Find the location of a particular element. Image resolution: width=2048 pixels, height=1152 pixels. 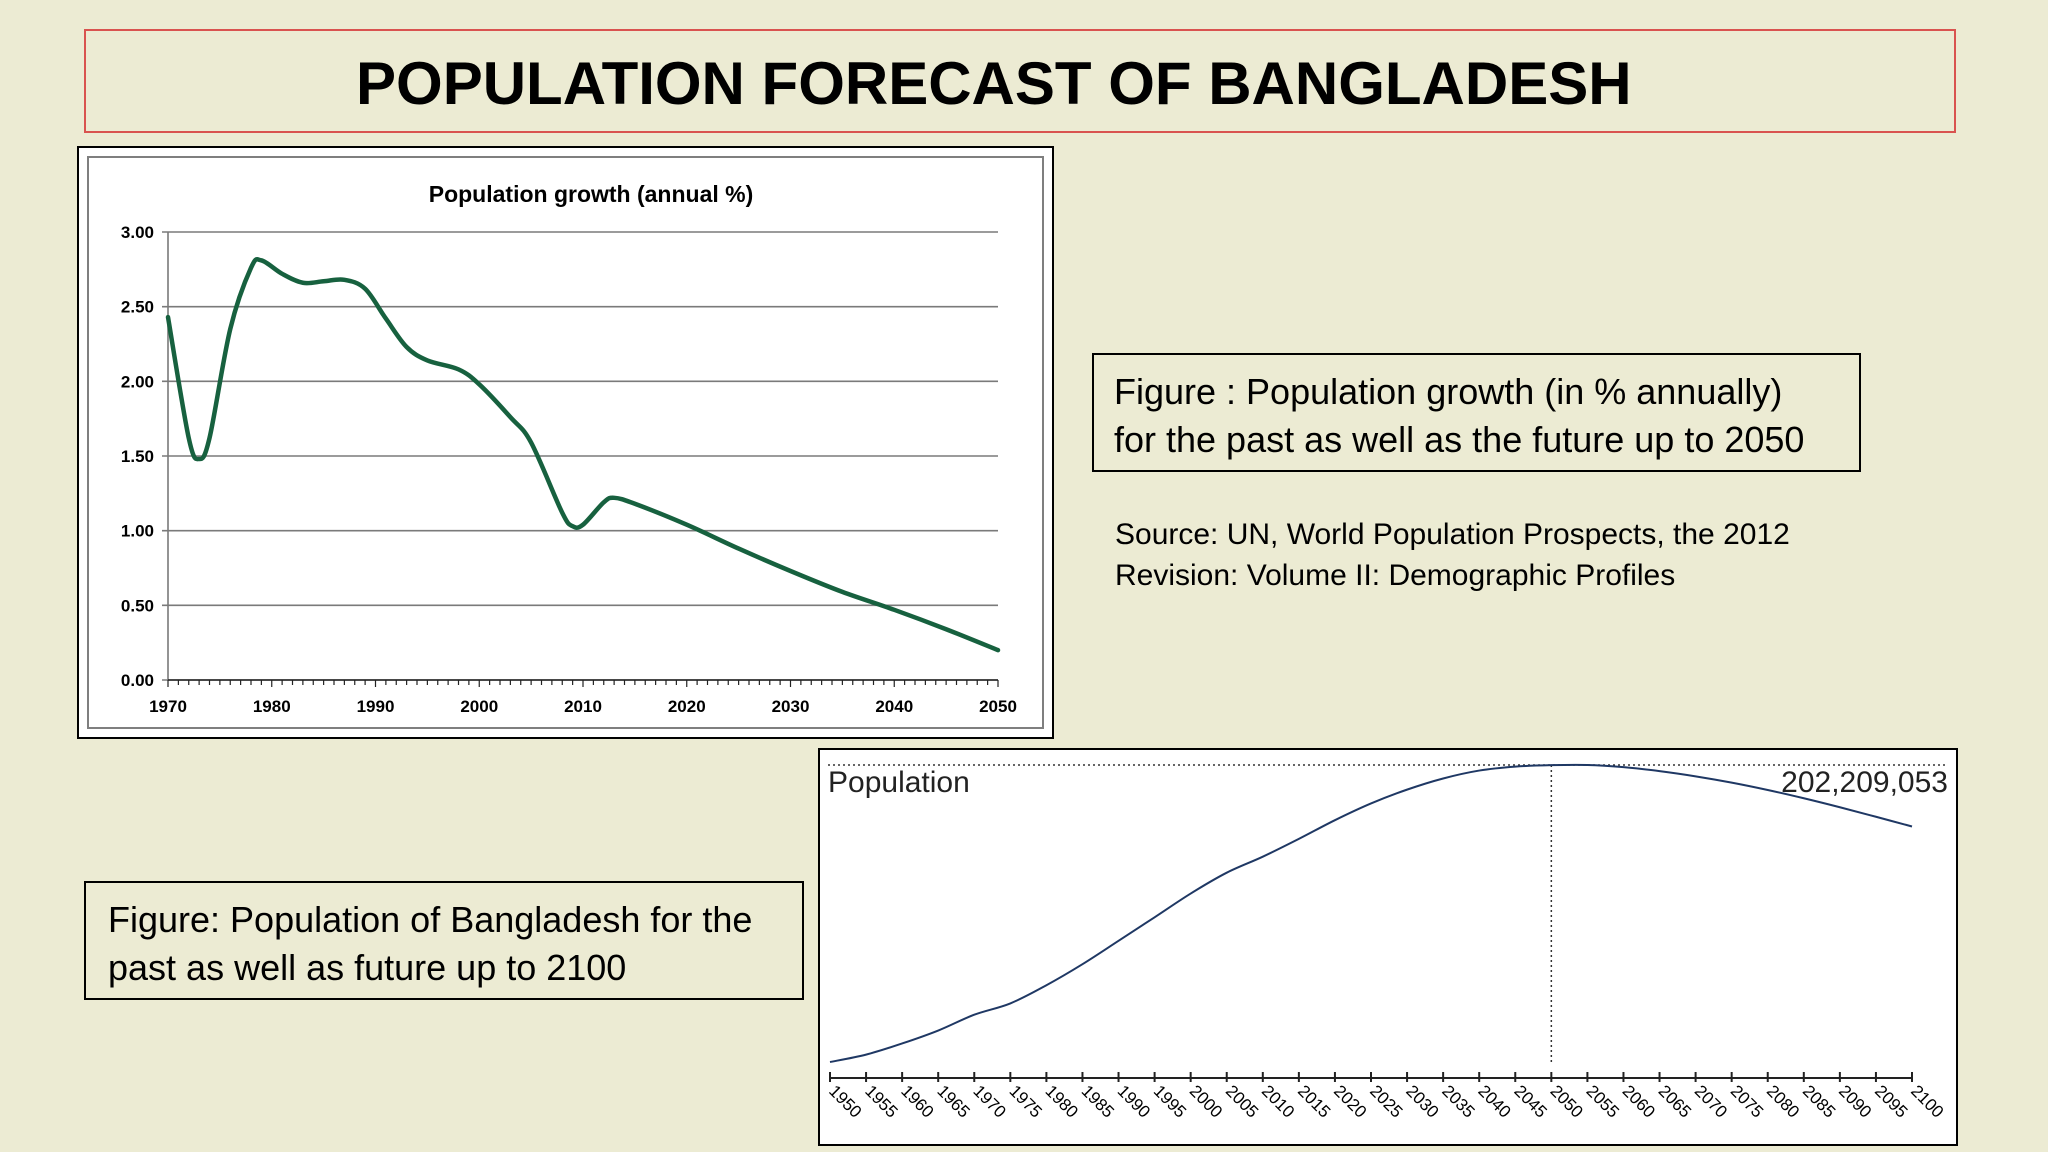

x-tick-label: 2020 is located at coordinates (687, 706).